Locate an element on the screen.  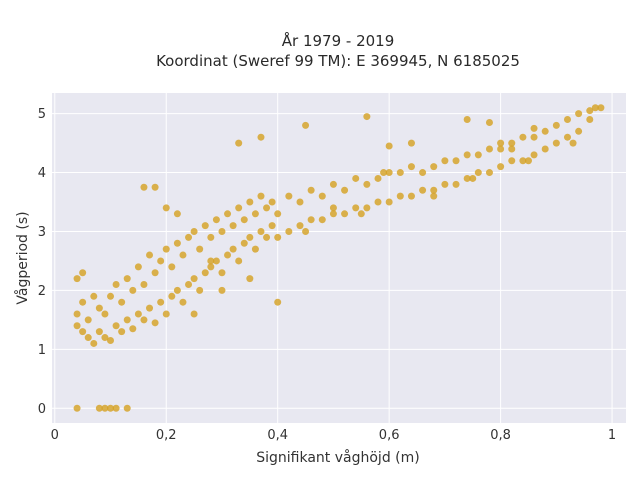
chart-title-line-1: År 1979 - 2019 is located at coordinates (338, 40).